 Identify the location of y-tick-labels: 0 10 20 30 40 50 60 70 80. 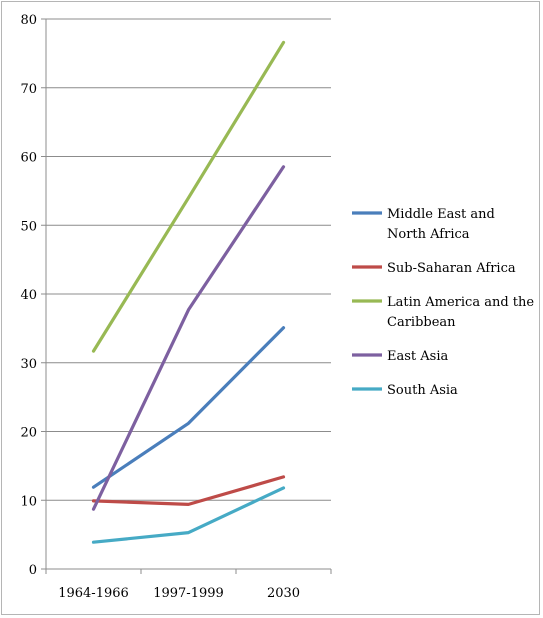
(28, 295).